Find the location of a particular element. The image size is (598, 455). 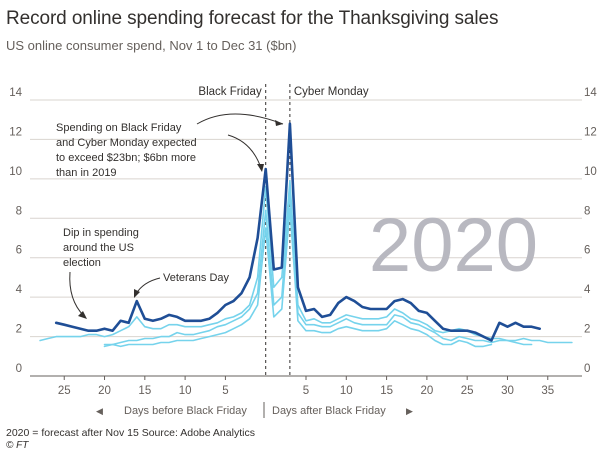

y-axis-left: 0 2 4 6 8 10 12 14 is located at coordinates (15, 231).